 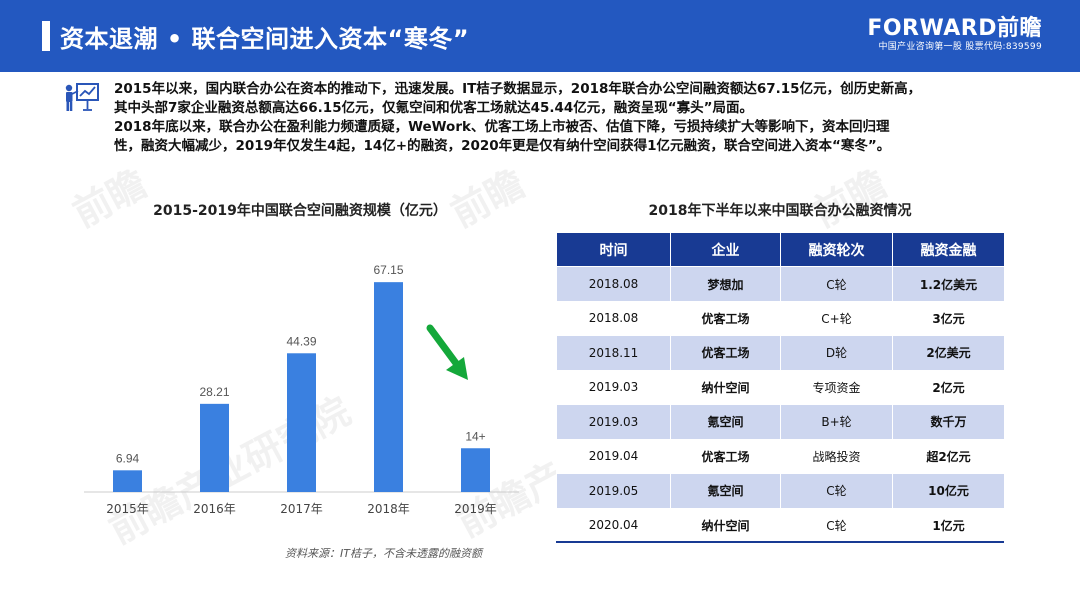 What do you see at coordinates (836, 318) in the screenshot?
I see `cell-round: C+轮` at bounding box center [836, 318].